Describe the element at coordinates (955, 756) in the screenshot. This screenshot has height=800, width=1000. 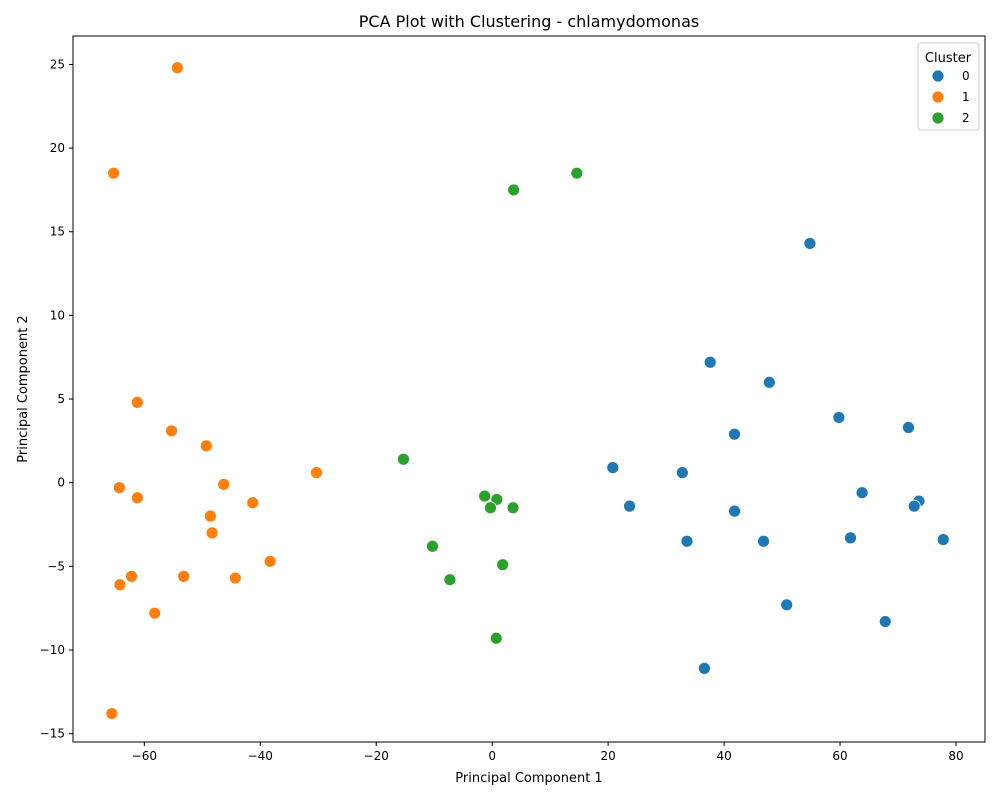
I see `x-tick-label: 80` at that location.